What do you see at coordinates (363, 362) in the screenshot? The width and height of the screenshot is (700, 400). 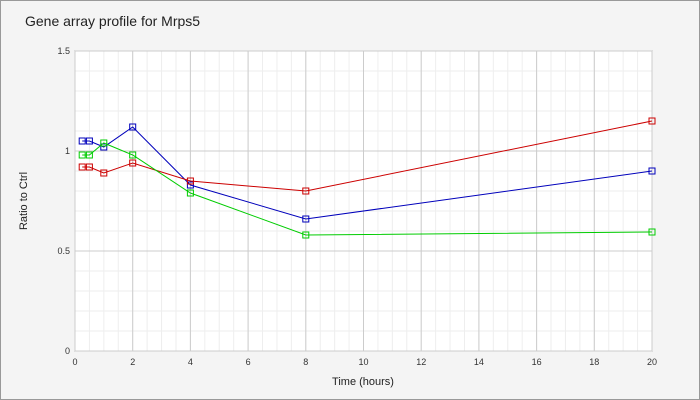 I see `x-tick-label: 10` at bounding box center [363, 362].